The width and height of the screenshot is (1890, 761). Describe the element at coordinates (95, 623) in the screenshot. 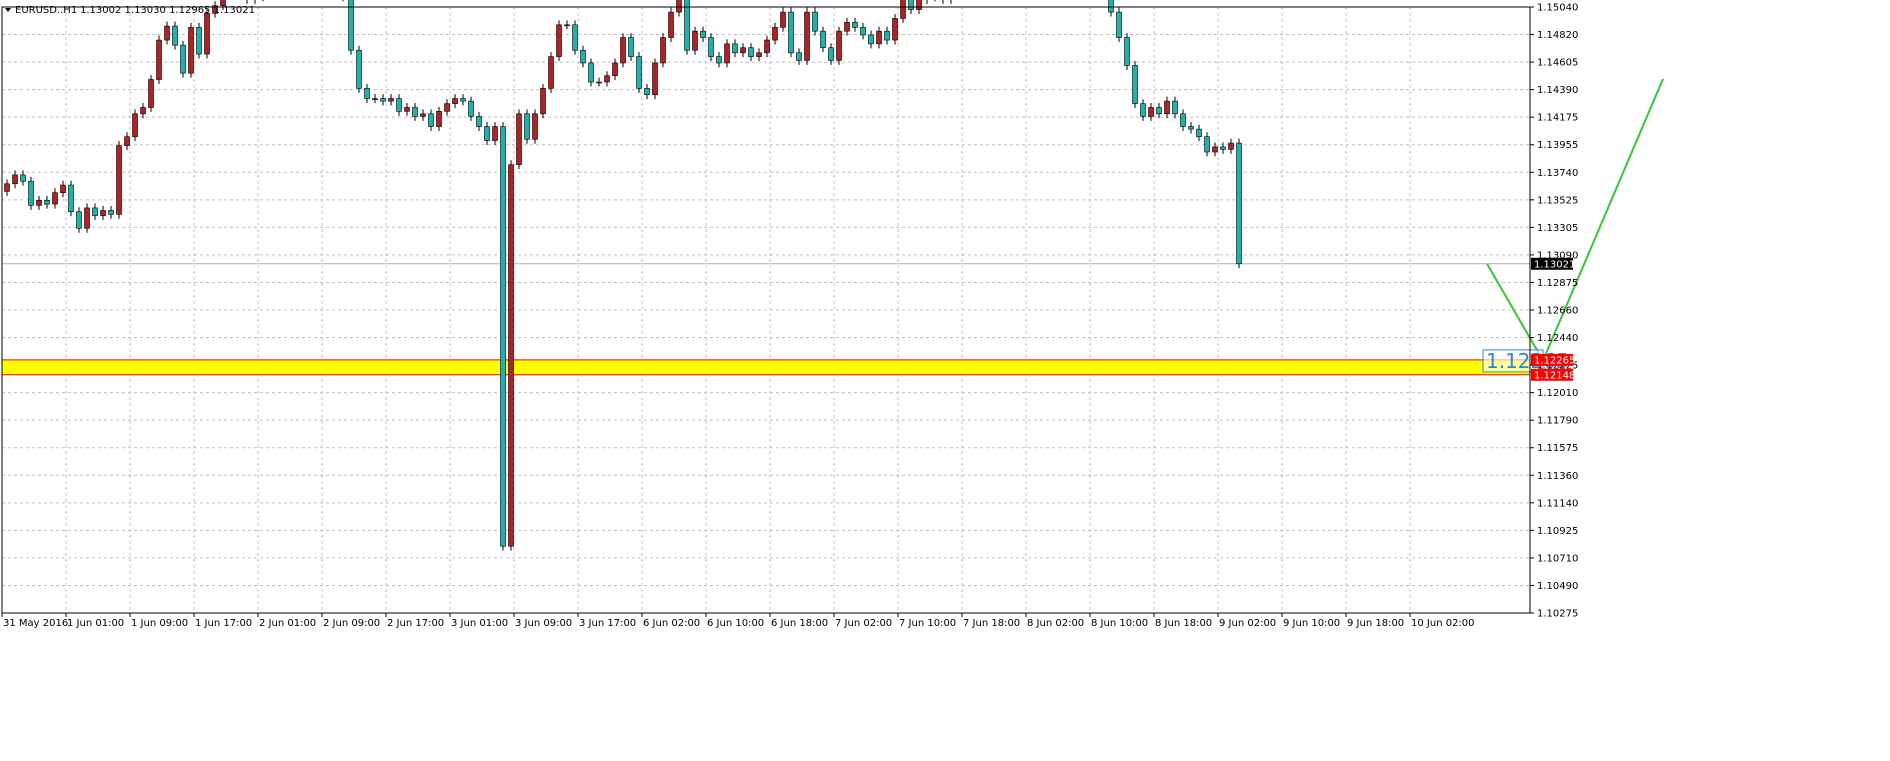

I see `x-tick-label: 1 Jun 01:00` at that location.